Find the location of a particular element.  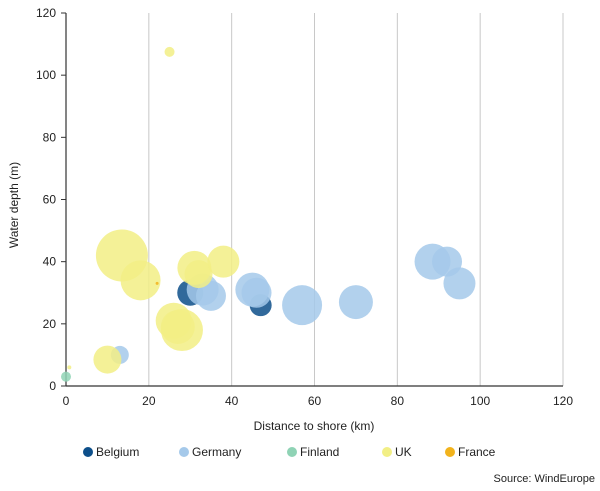

legend: Belgium Germany Finland UK France is located at coordinates (289, 452).